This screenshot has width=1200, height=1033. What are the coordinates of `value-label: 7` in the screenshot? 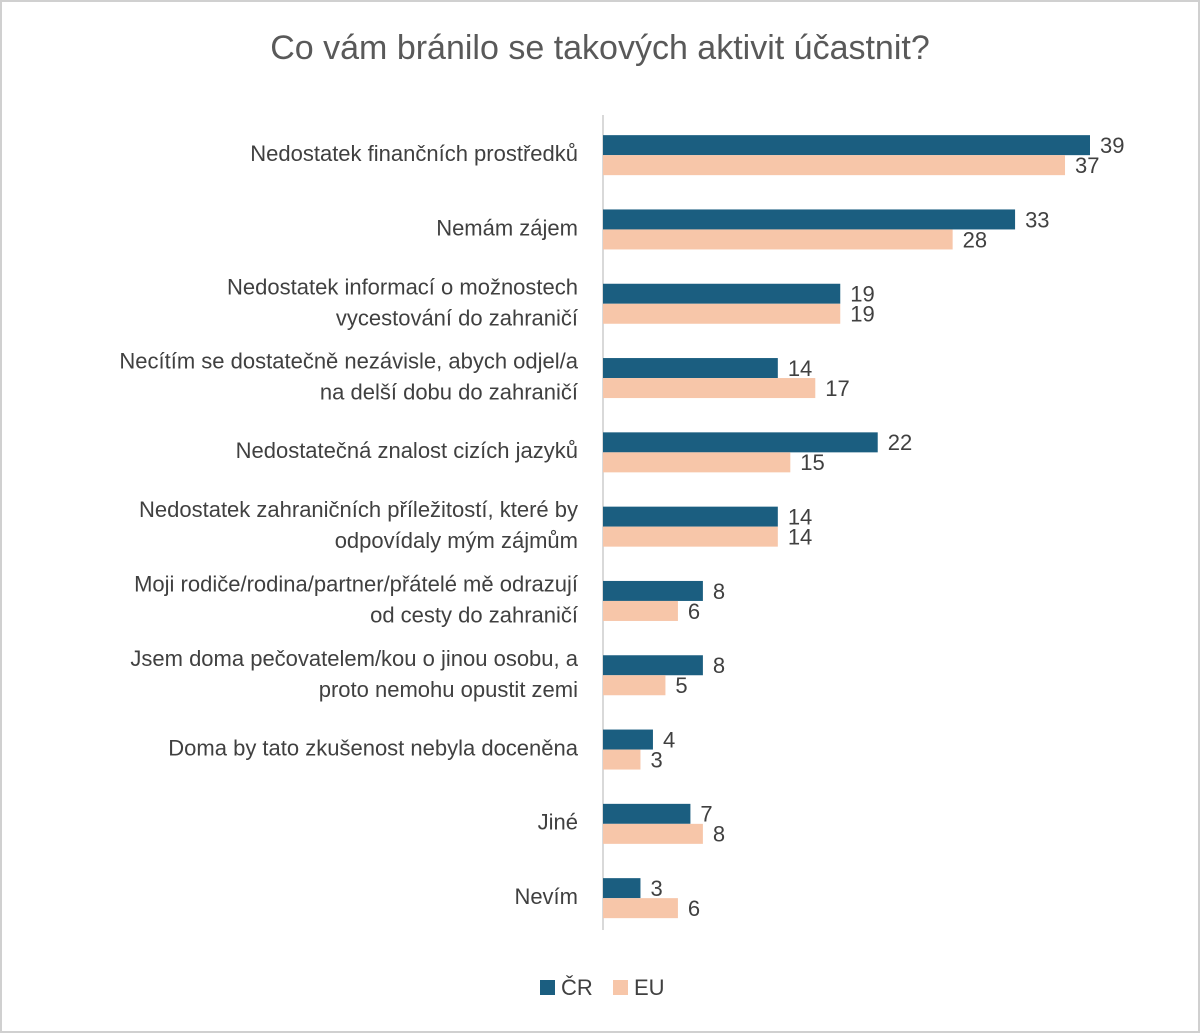 It's located at (706, 814).